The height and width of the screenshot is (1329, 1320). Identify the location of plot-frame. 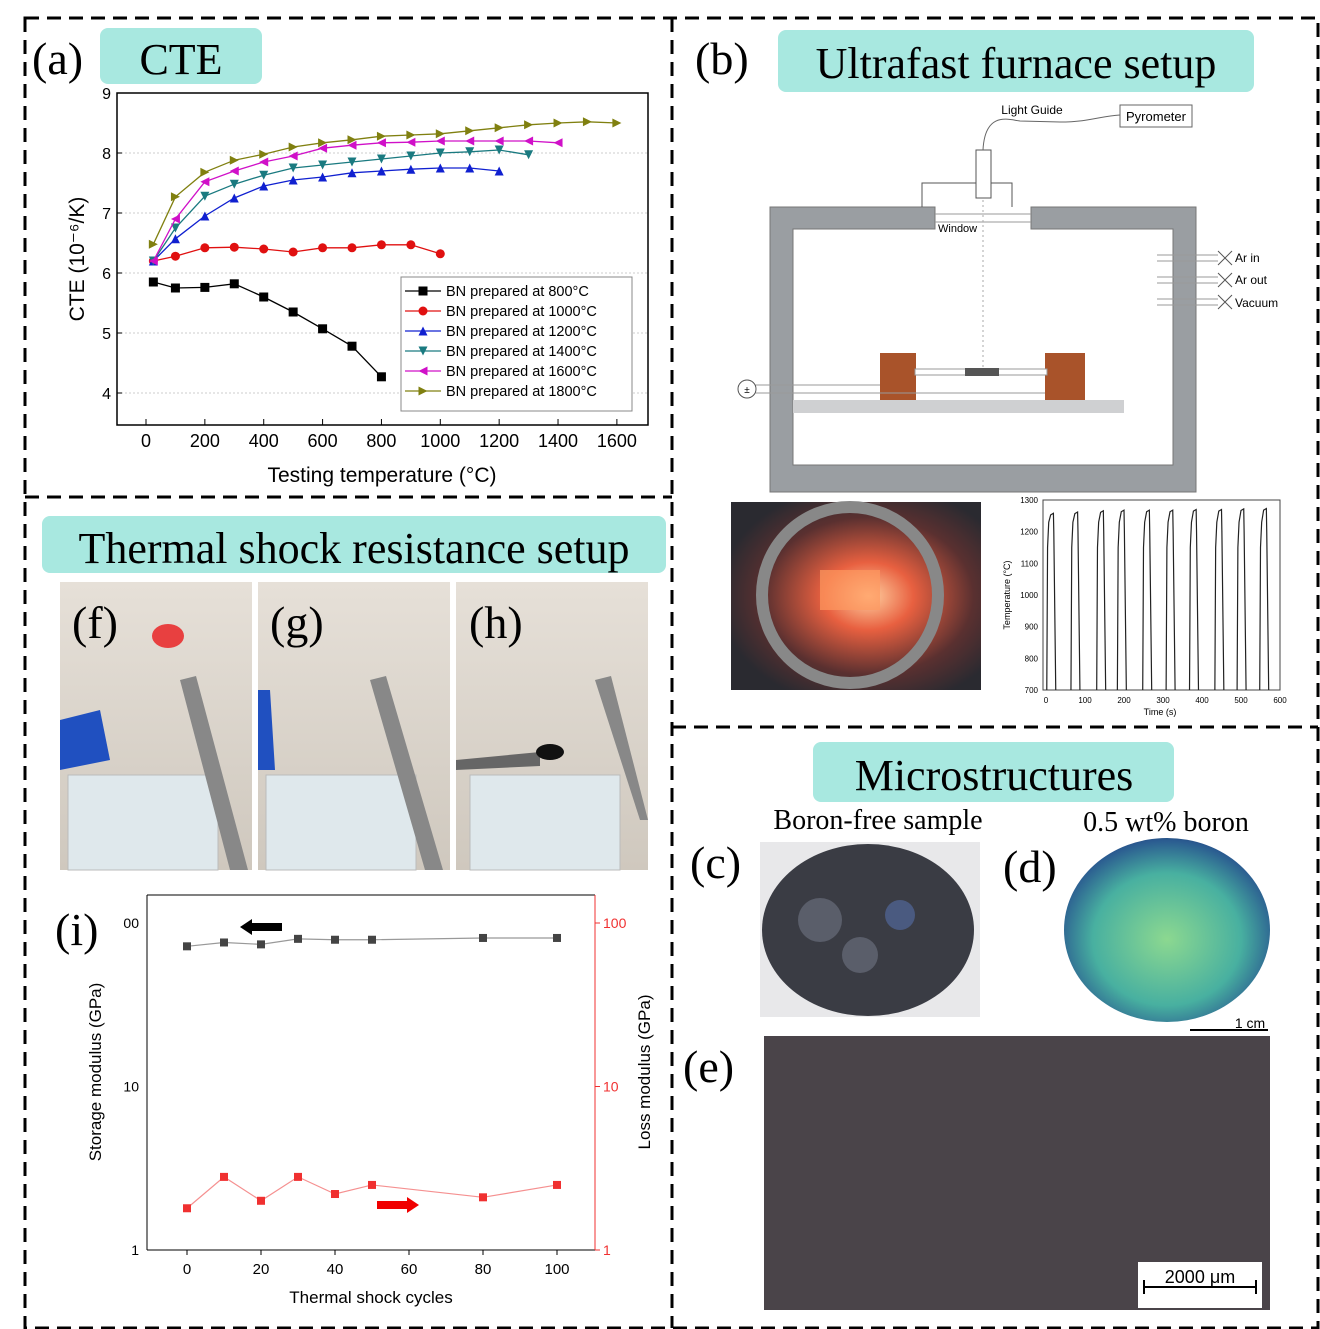
(382, 259).